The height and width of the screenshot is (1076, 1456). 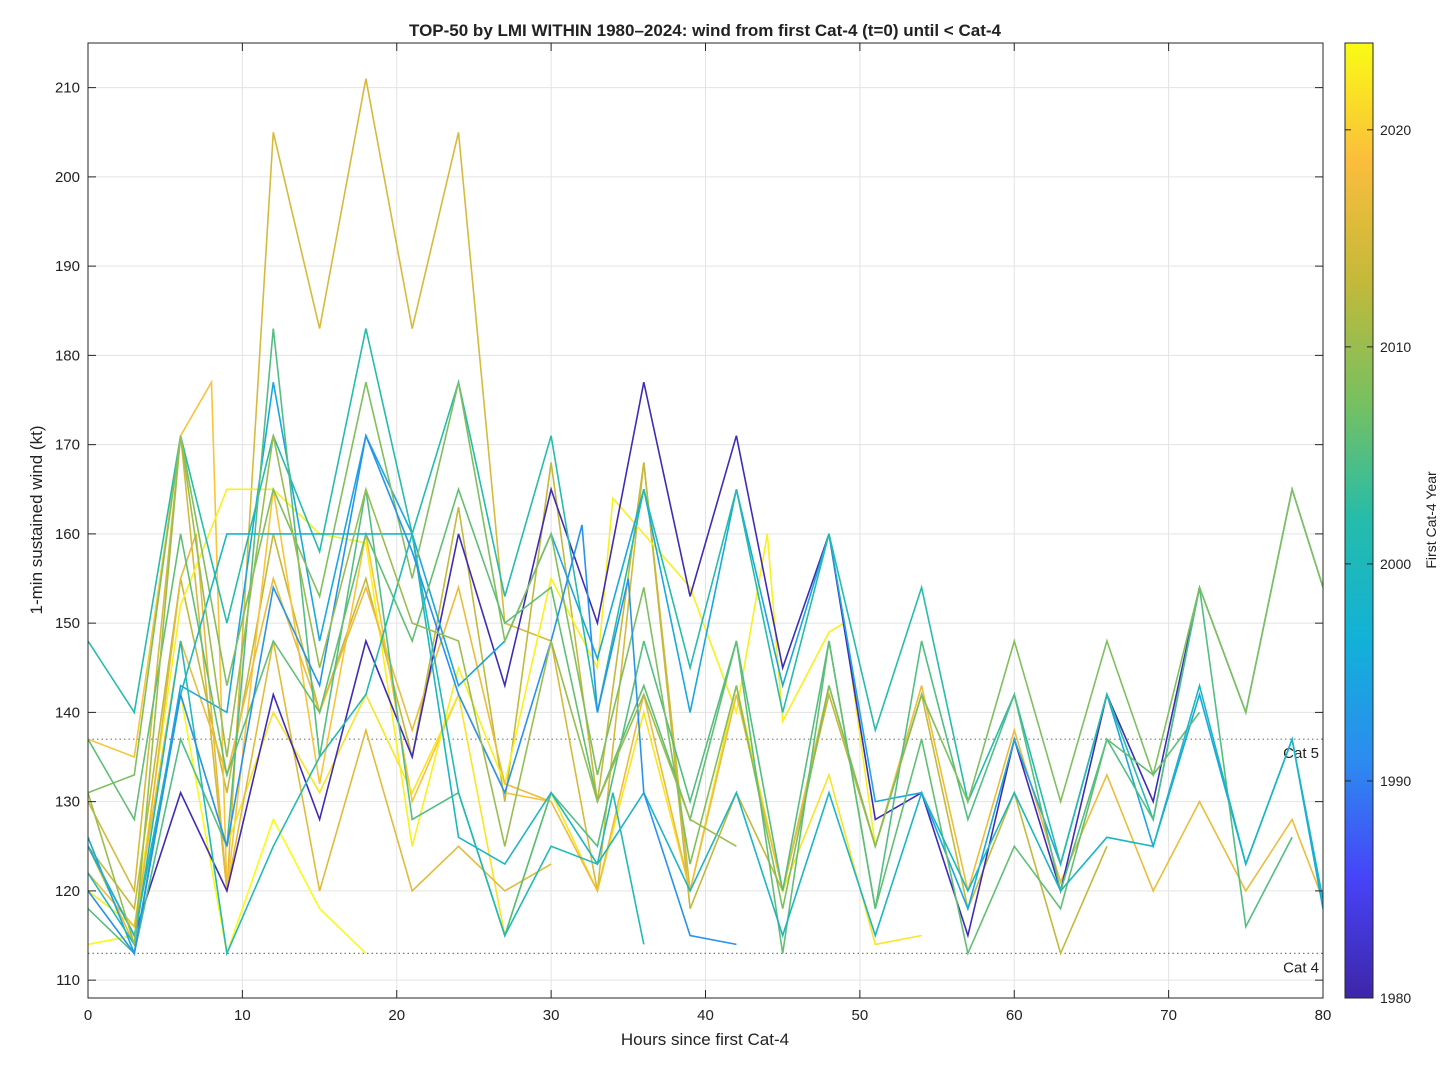 What do you see at coordinates (1395, 347) in the screenshot?
I see `colorbar-tick-label: 2010` at bounding box center [1395, 347].